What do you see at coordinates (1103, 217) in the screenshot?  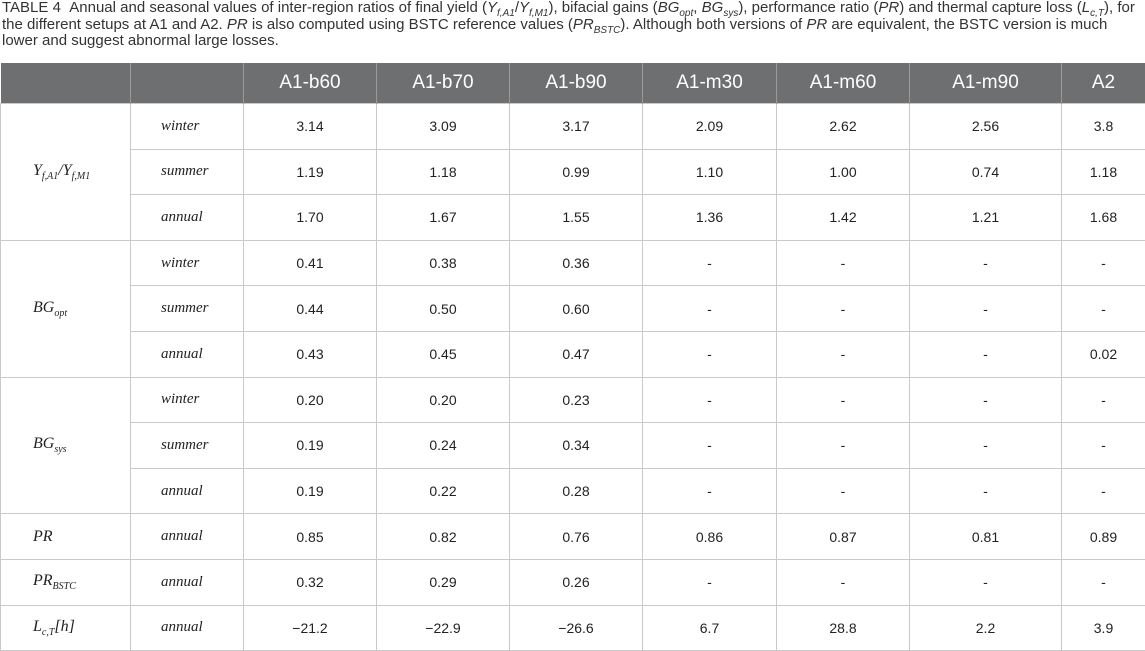 I see `value-cell: 1.68` at bounding box center [1103, 217].